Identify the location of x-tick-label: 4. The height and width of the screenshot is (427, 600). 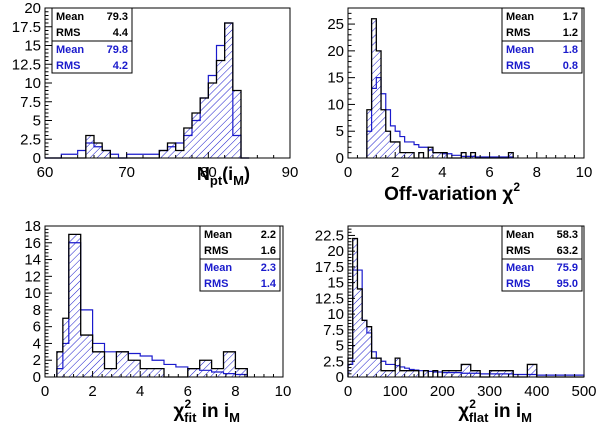
(140, 391).